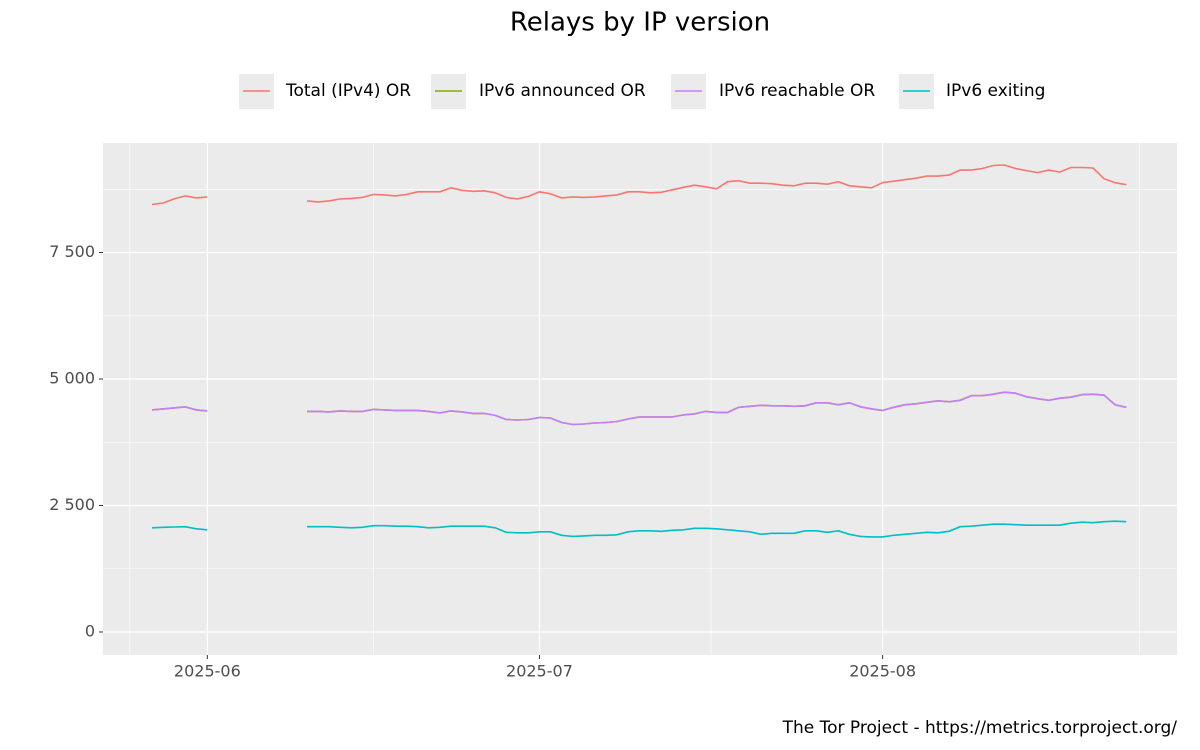 The image size is (1200, 750). What do you see at coordinates (995, 91) in the screenshot?
I see `legend-label: IPv6 exiting` at bounding box center [995, 91].